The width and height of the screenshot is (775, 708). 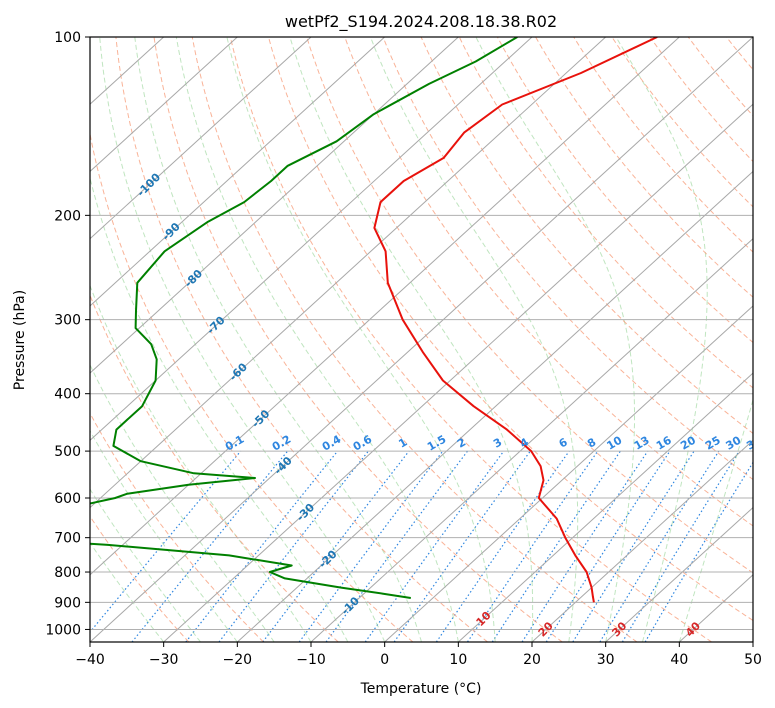 What do you see at coordinates (238, 660) in the screenshot?
I see `x-tick-label: −20` at bounding box center [238, 660].